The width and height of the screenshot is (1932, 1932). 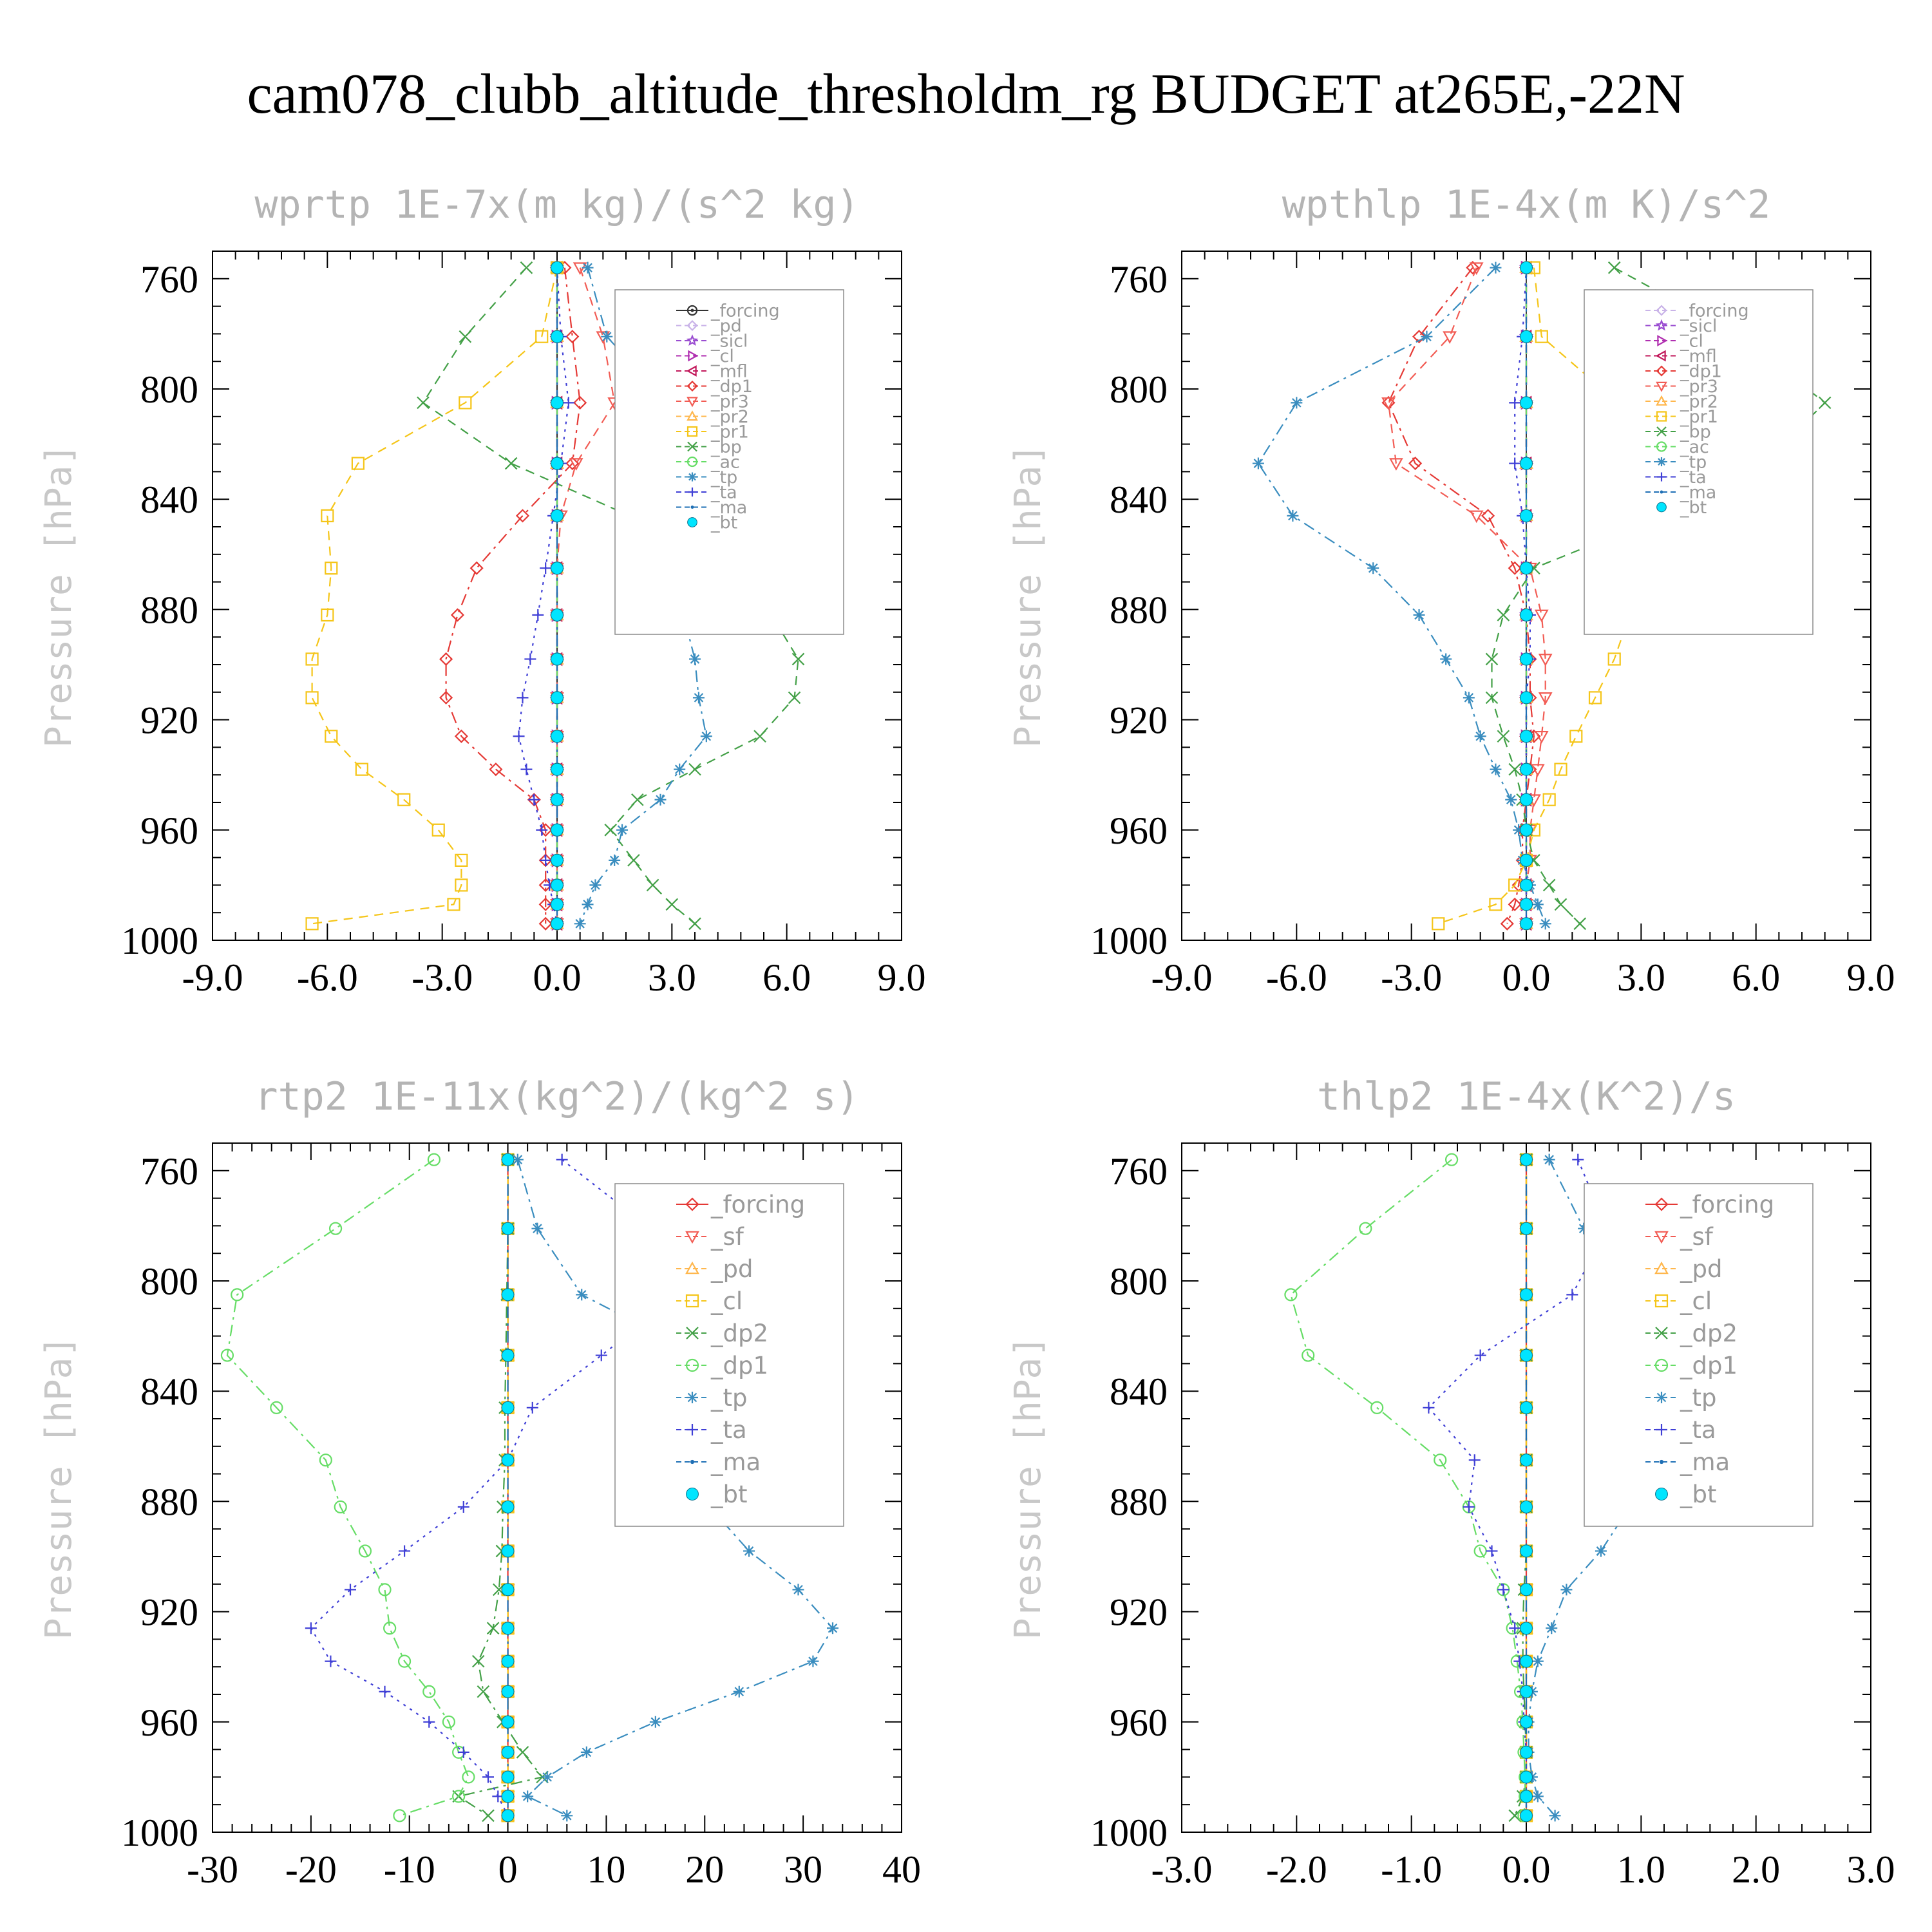 I want to click on legend-item: _dp2, so click(x=722, y=1333).